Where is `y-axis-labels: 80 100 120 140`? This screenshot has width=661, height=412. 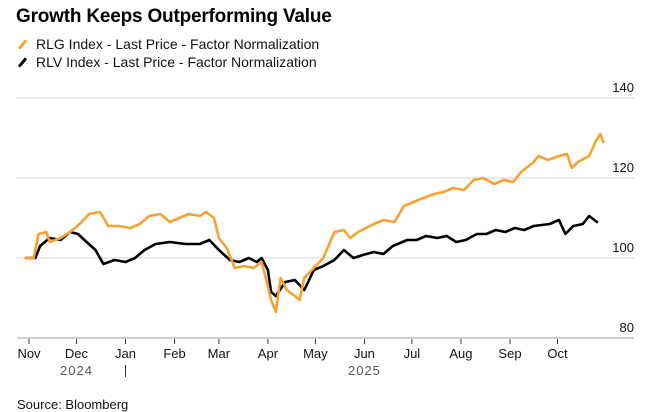
y-axis-labels: 80 100 120 140 is located at coordinates (623, 207).